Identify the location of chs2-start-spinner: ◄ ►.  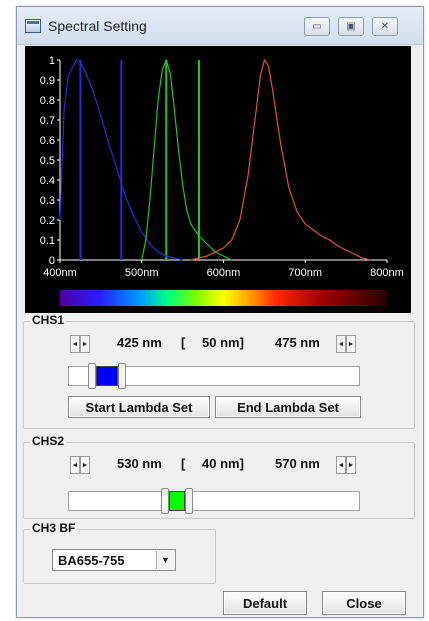
(80, 465).